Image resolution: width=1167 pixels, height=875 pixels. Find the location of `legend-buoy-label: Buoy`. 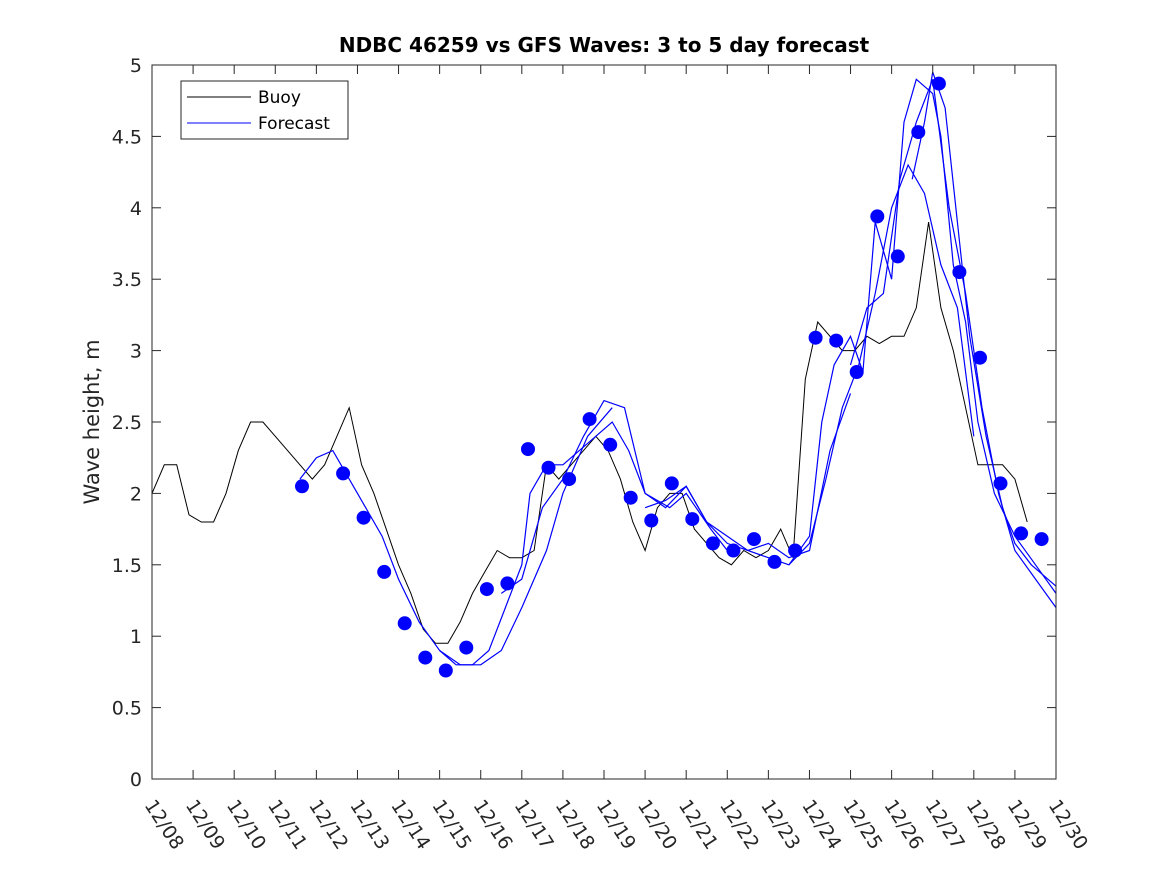

legend-buoy-label: Buoy is located at coordinates (279, 98).